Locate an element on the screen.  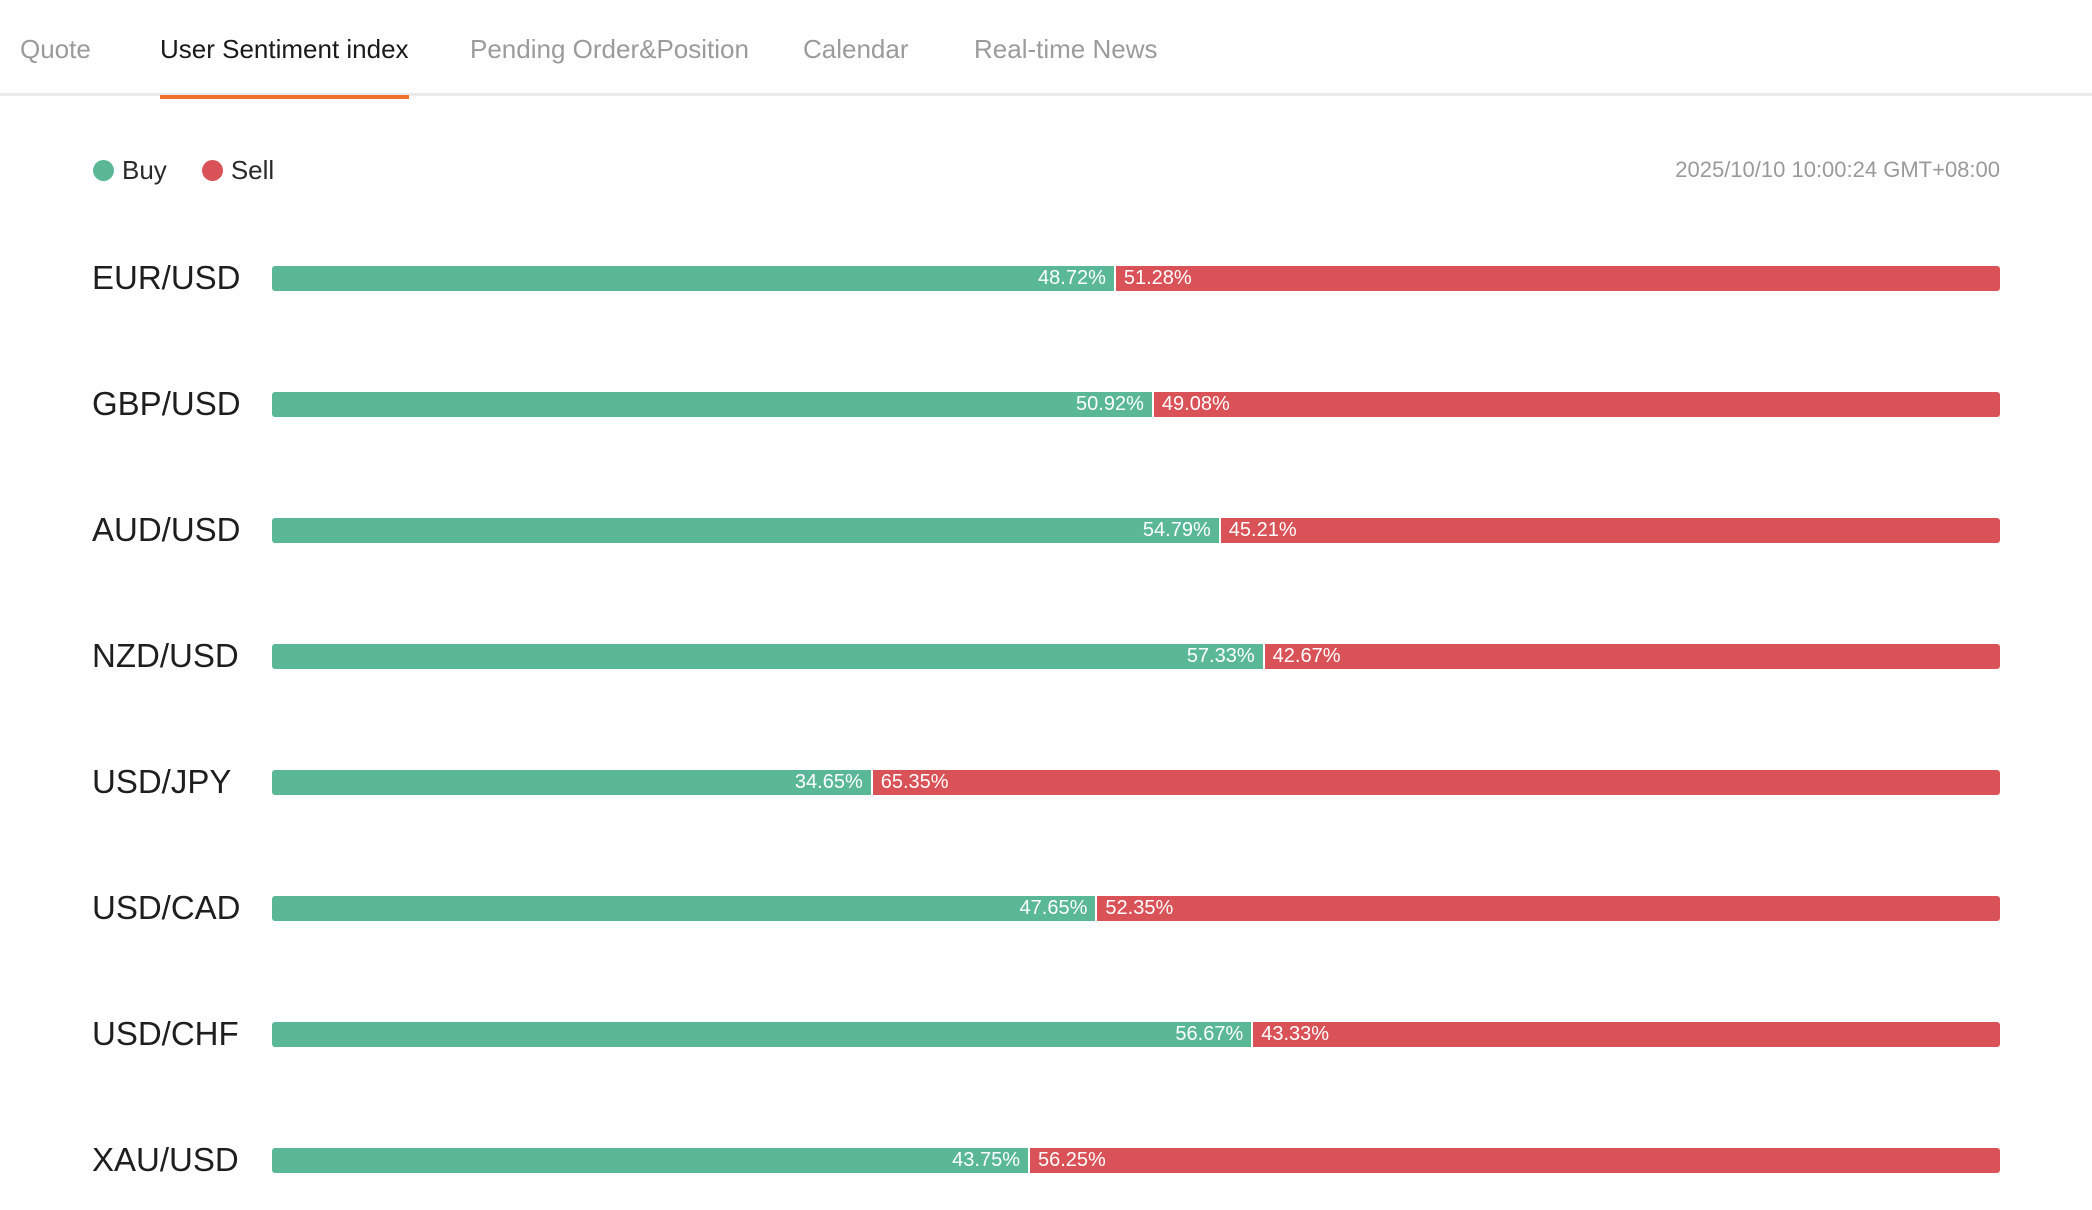
tab-calendar: Calendar is located at coordinates (856, 48).